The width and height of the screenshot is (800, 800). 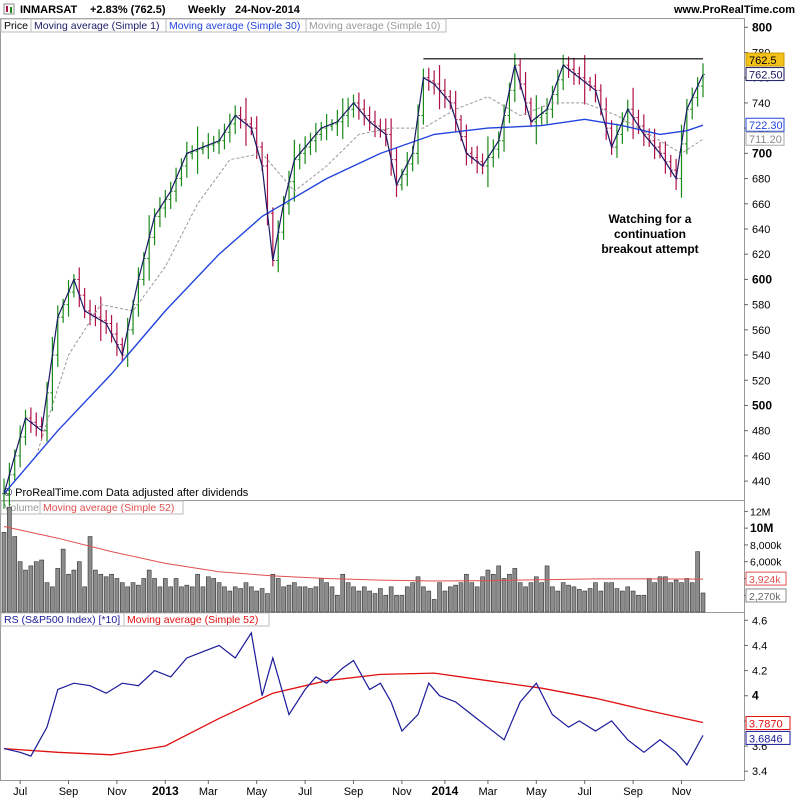 I want to click on volume-last-tag-box, so click(x=766, y=595).